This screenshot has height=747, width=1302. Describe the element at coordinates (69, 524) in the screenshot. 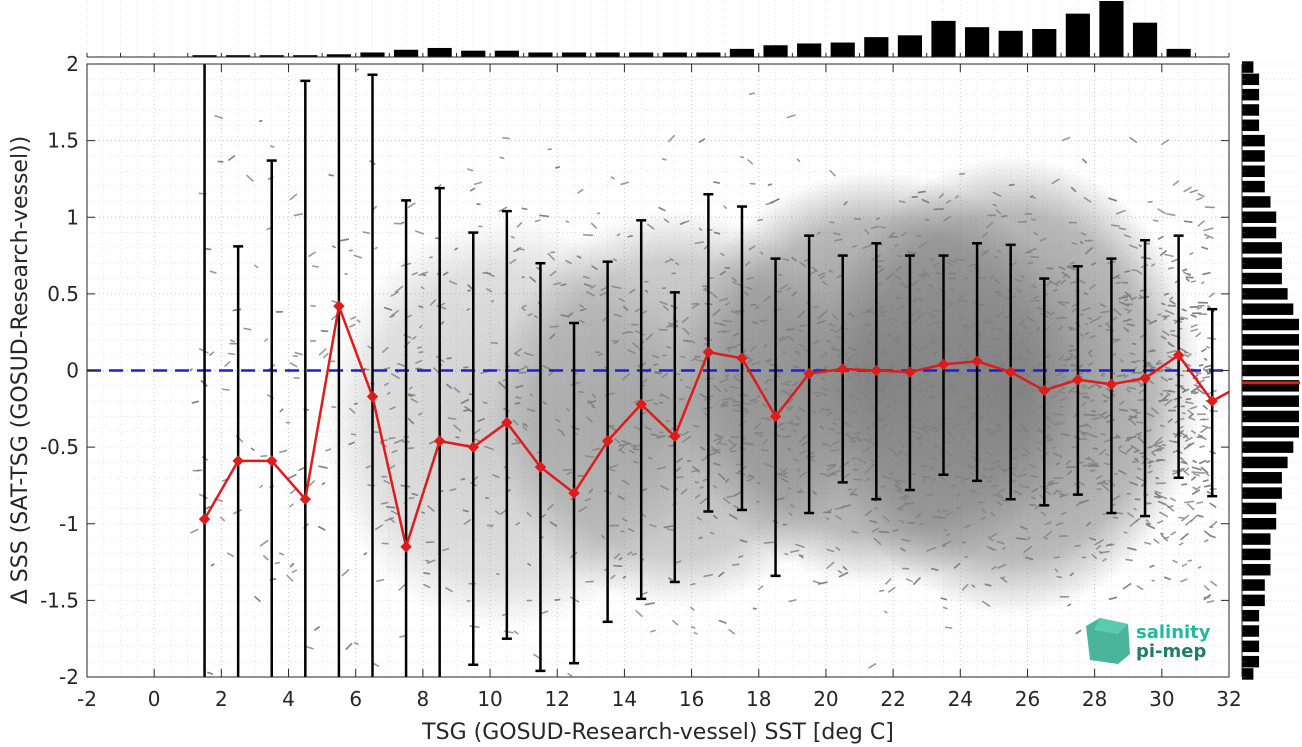

I see `y-tick-label: -1` at that location.